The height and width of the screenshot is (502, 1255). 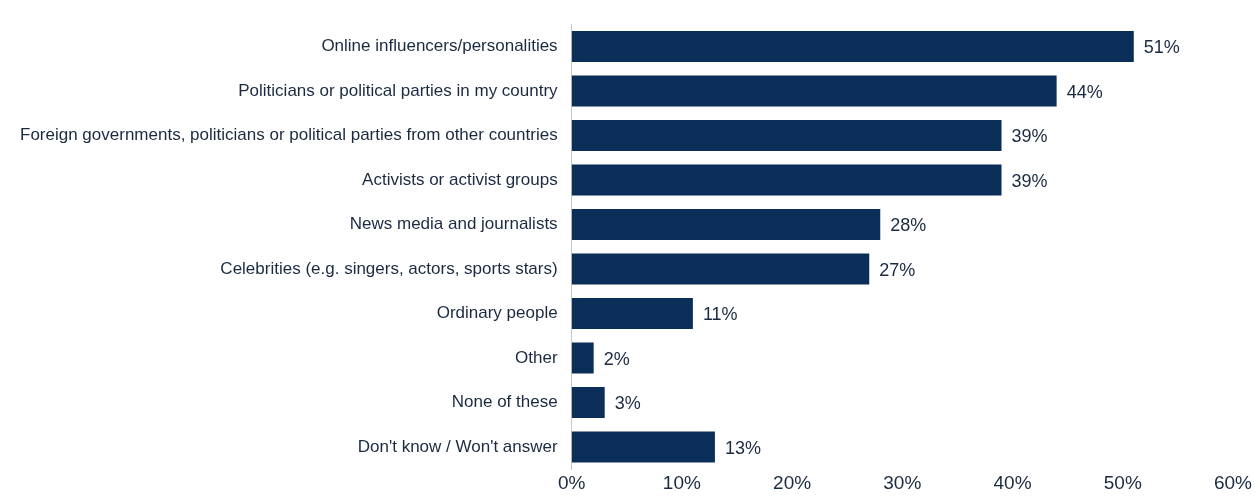 What do you see at coordinates (497, 313) in the screenshot?
I see `y-tick-label: Ordinary people` at bounding box center [497, 313].